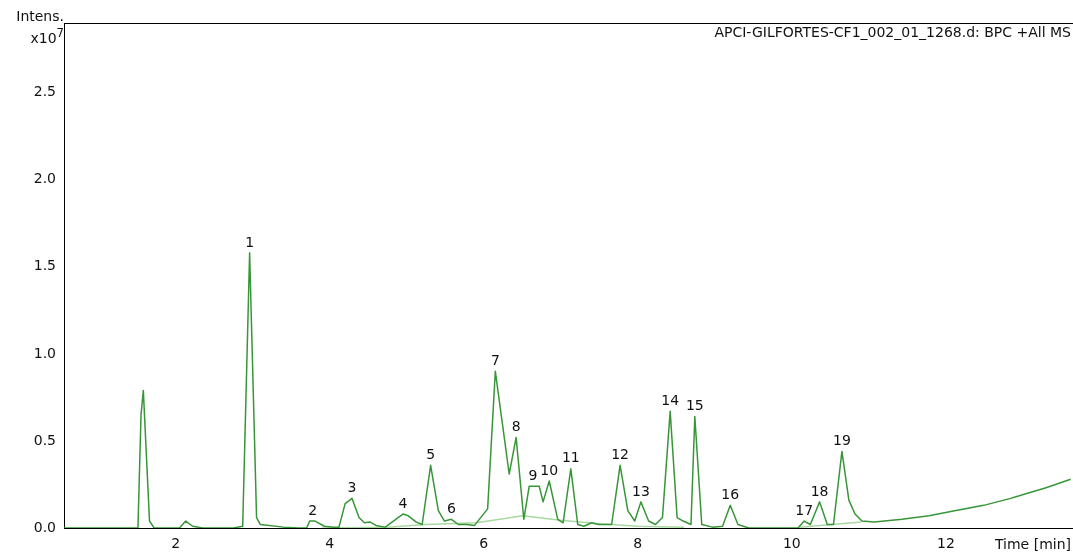 Image resolution: width=1073 pixels, height=556 pixels. What do you see at coordinates (730, 494) in the screenshot?
I see `annotation: 16` at bounding box center [730, 494].